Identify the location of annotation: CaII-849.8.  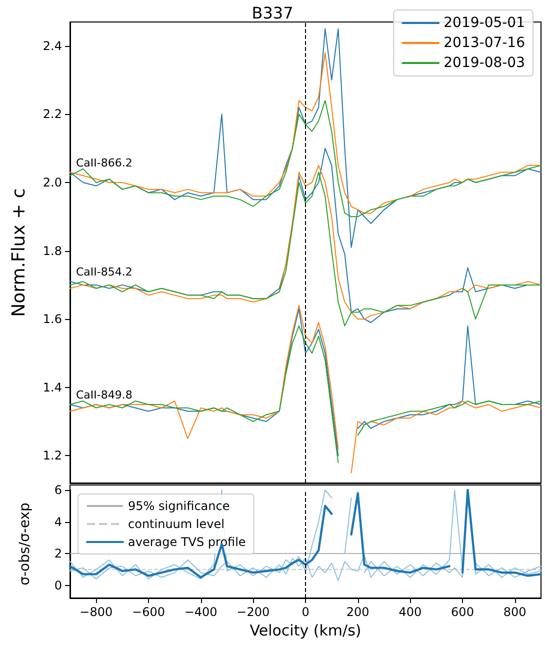
(104, 395).